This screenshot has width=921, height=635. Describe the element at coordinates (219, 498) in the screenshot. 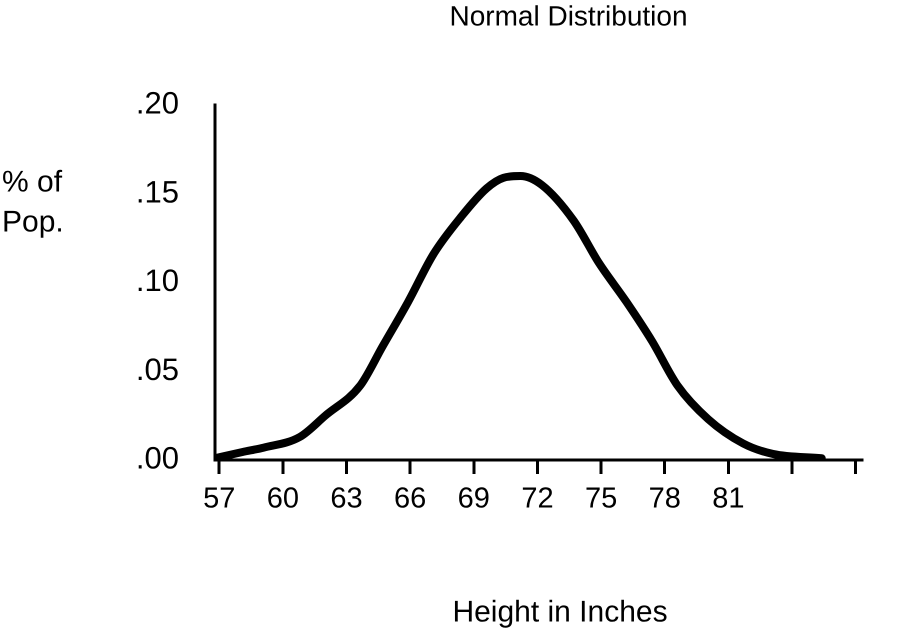

I see `x-tick-label: 57` at that location.